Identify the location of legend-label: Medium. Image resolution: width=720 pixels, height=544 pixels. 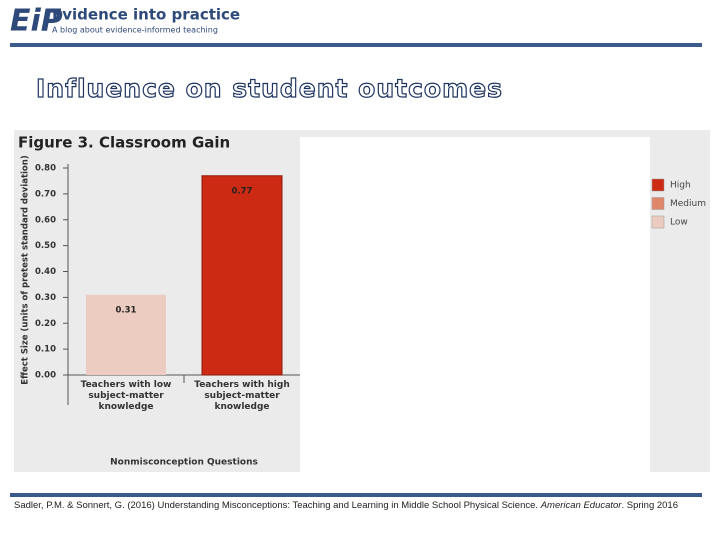
(688, 204).